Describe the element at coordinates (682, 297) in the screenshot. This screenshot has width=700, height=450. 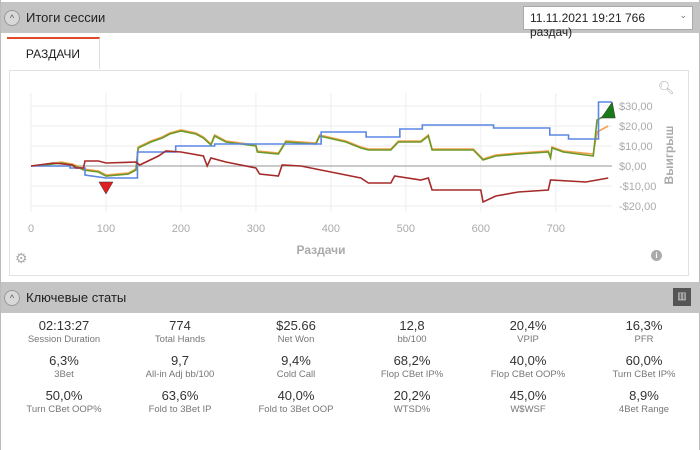
I see `columns-icon: ▥` at that location.